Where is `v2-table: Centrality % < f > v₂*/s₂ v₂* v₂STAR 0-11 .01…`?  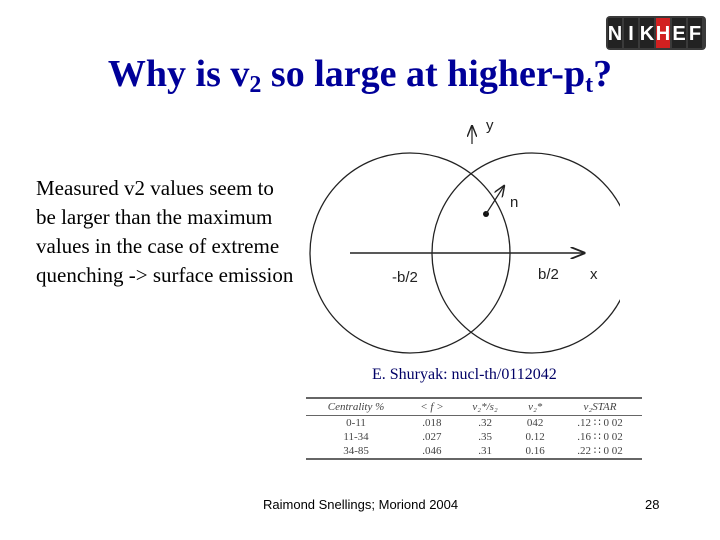 v2-table: Centrality % < f > v₂*/s₂ v₂* v₂STAR 0-11 .01… is located at coordinates (474, 428).